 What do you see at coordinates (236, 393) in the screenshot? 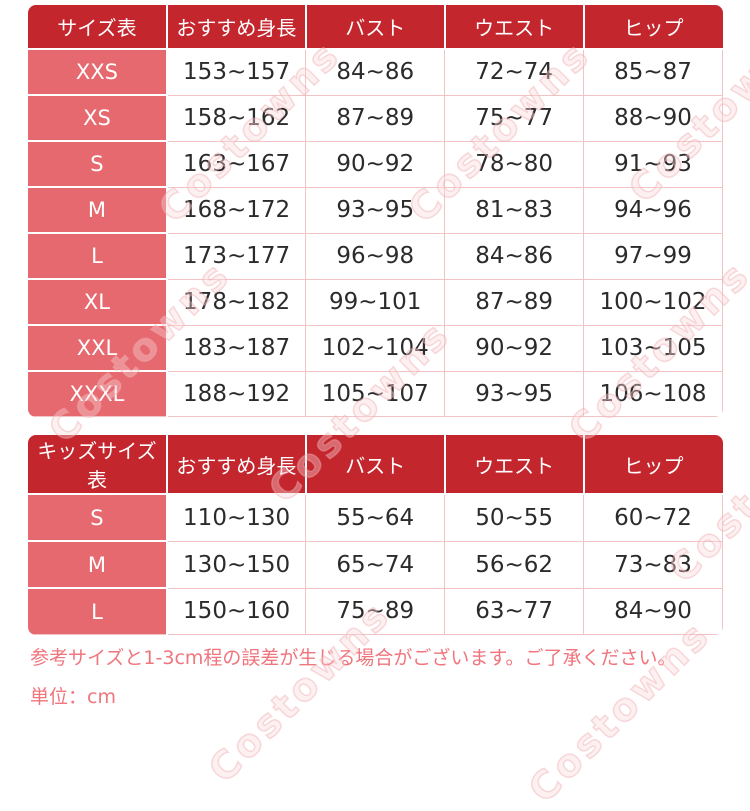
I see `measurement-cell: 188~192` at bounding box center [236, 393].